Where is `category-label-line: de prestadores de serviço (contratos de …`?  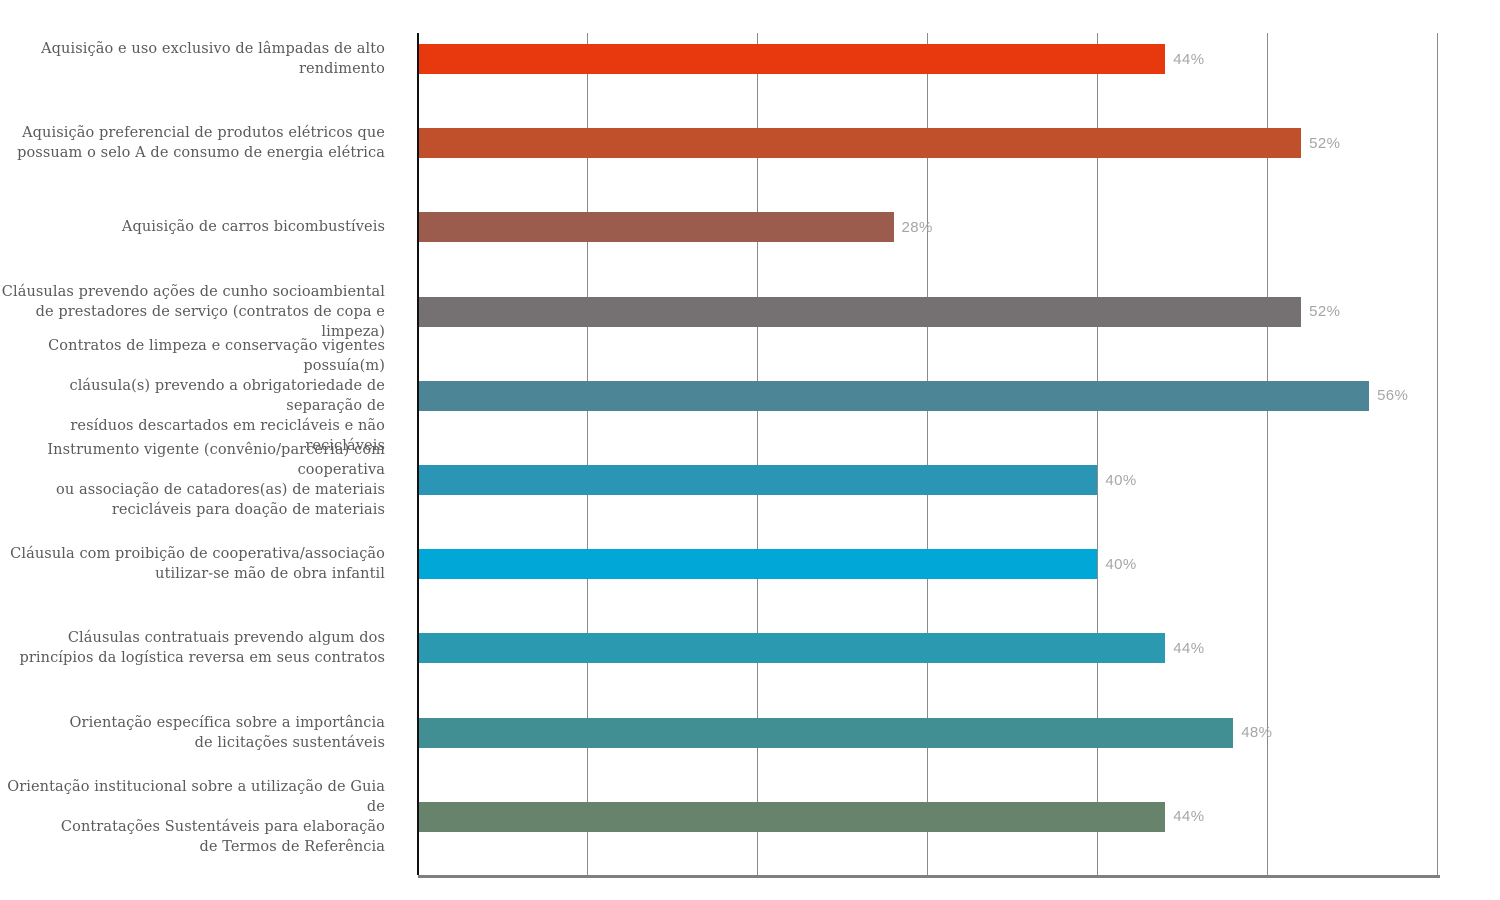
category-label-line: de prestadores de serviço (contratos de … is located at coordinates (210, 321).